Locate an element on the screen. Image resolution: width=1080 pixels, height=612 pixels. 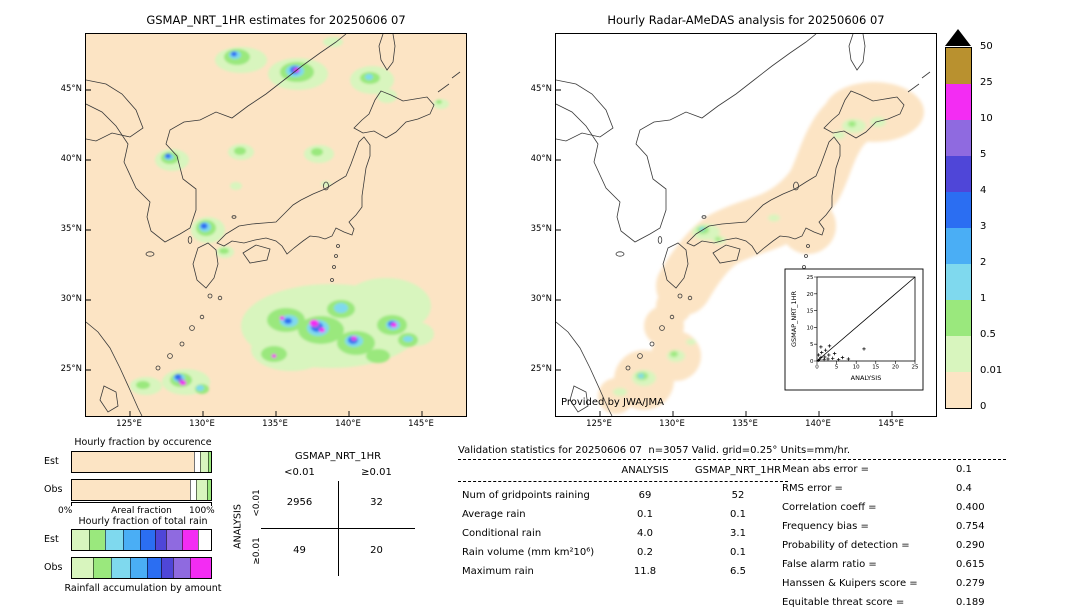
scatter-points is located at coordinates (841, 353).